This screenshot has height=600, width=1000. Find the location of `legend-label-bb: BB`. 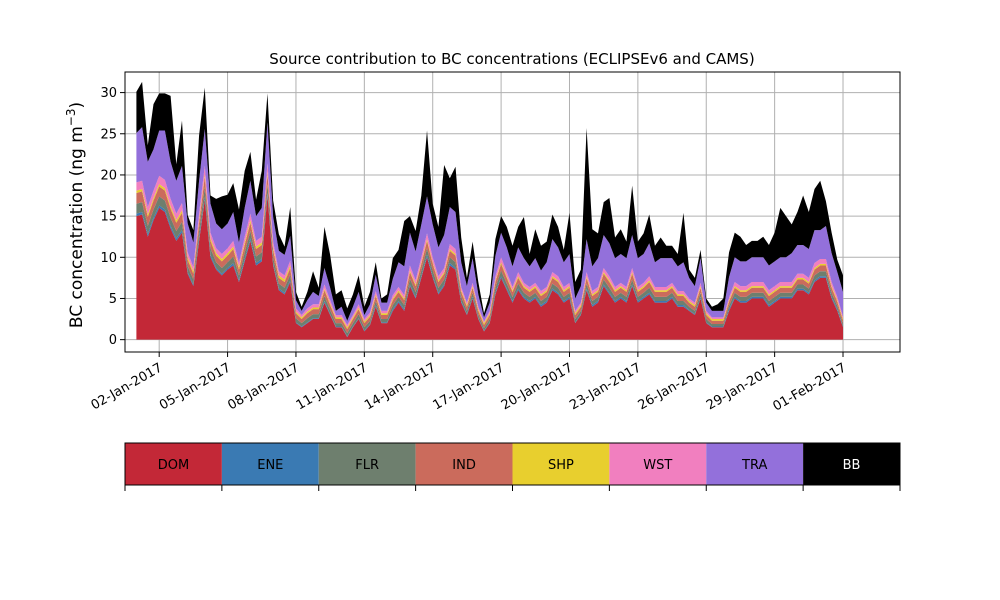

legend-label-bb: BB is located at coordinates (852, 465).